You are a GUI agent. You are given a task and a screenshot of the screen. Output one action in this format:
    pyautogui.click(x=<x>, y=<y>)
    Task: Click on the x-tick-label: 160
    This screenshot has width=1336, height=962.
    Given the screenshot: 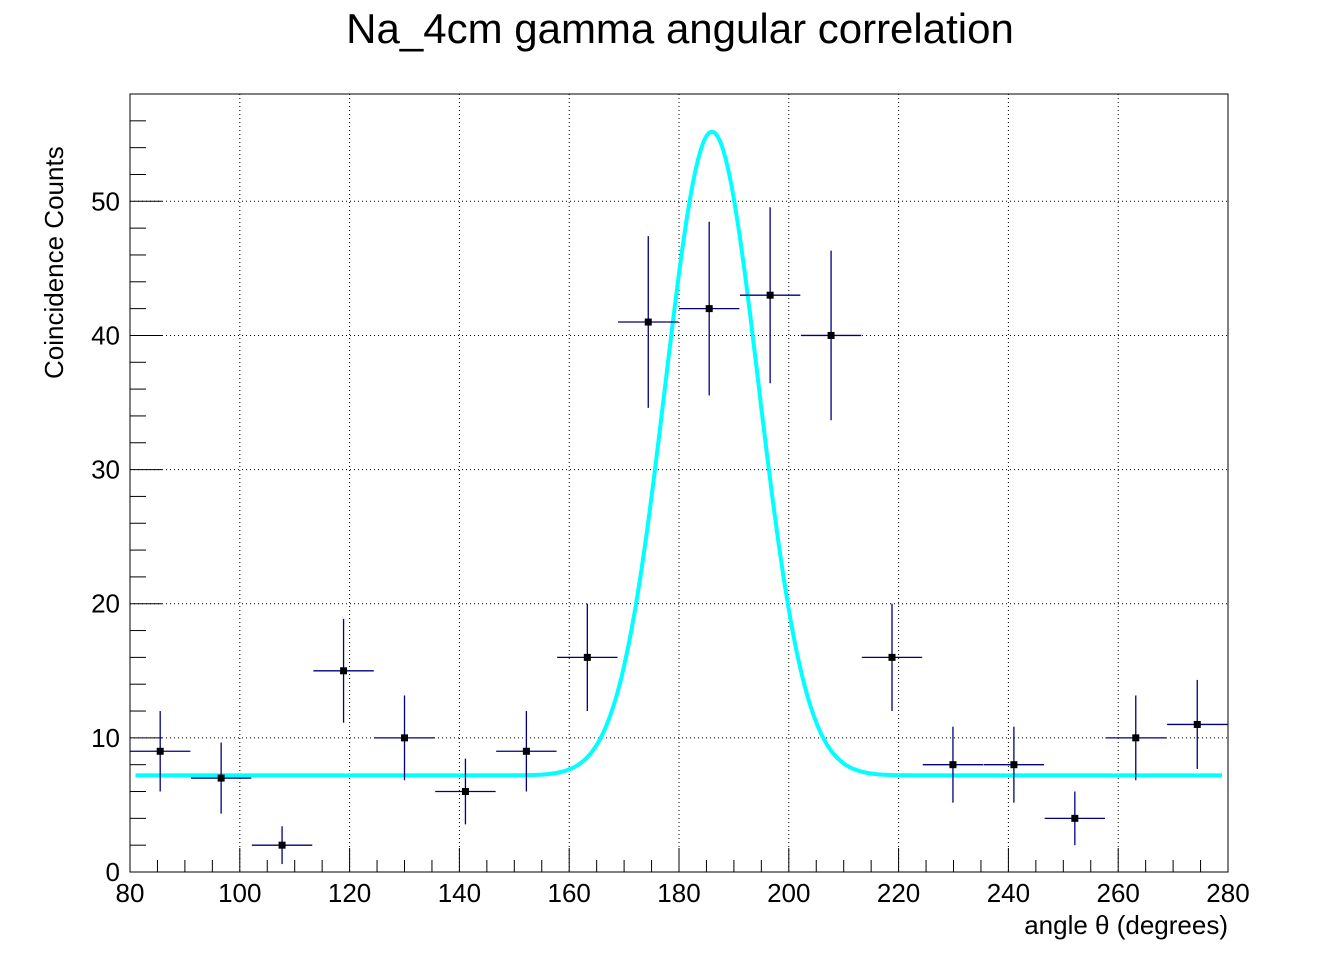 What is the action you would take?
    pyautogui.click(x=569, y=893)
    